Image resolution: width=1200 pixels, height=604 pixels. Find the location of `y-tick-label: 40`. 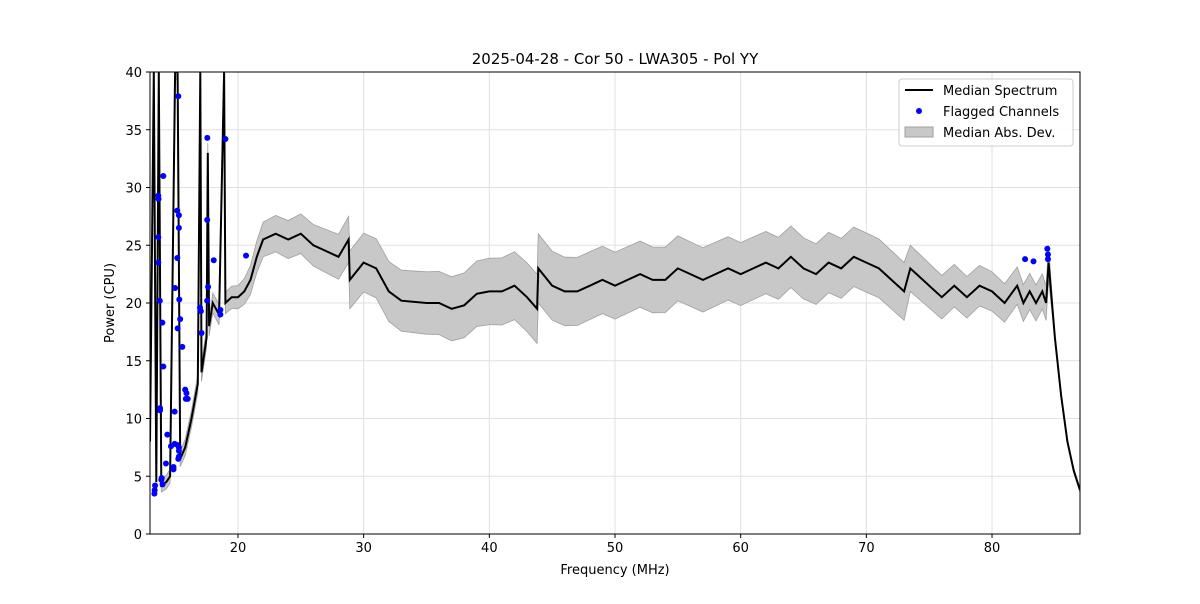

y-tick-label: 40 is located at coordinates (133, 73).